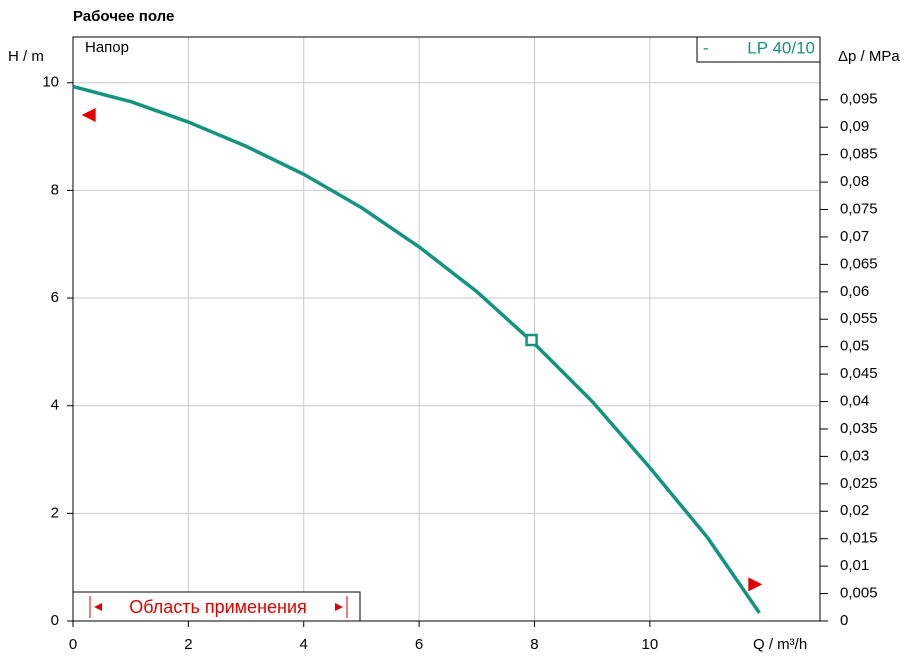  What do you see at coordinates (854, 126) in the screenshot?
I see `y2-tick-label: 0,09` at bounding box center [854, 126].